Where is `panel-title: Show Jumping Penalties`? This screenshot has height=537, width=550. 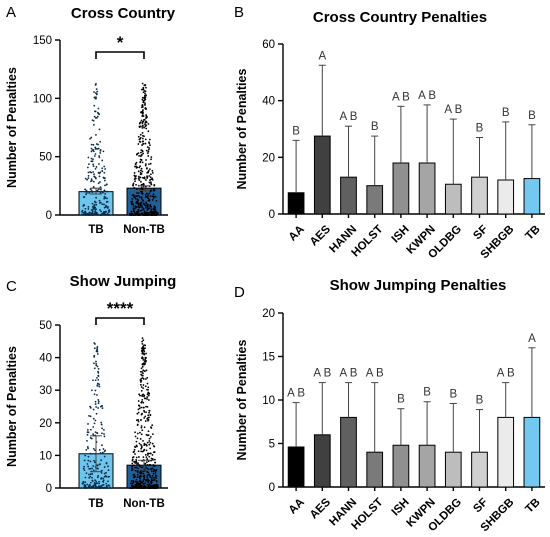
panel-title: Show Jumping Penalties is located at coordinates (418, 285).